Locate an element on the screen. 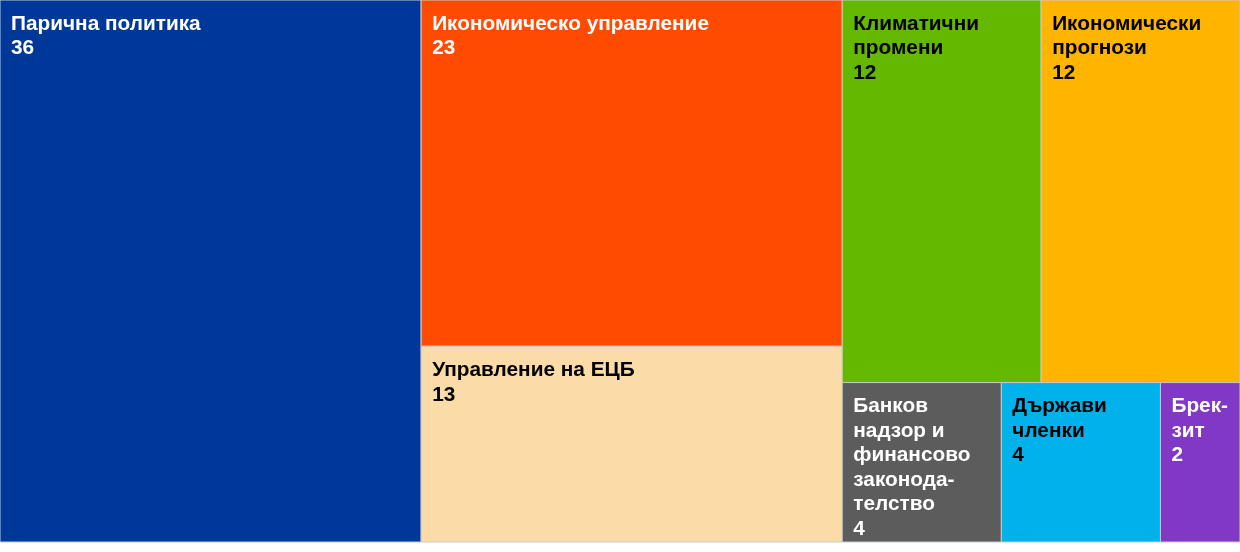  data-label: 23 is located at coordinates (444, 47).